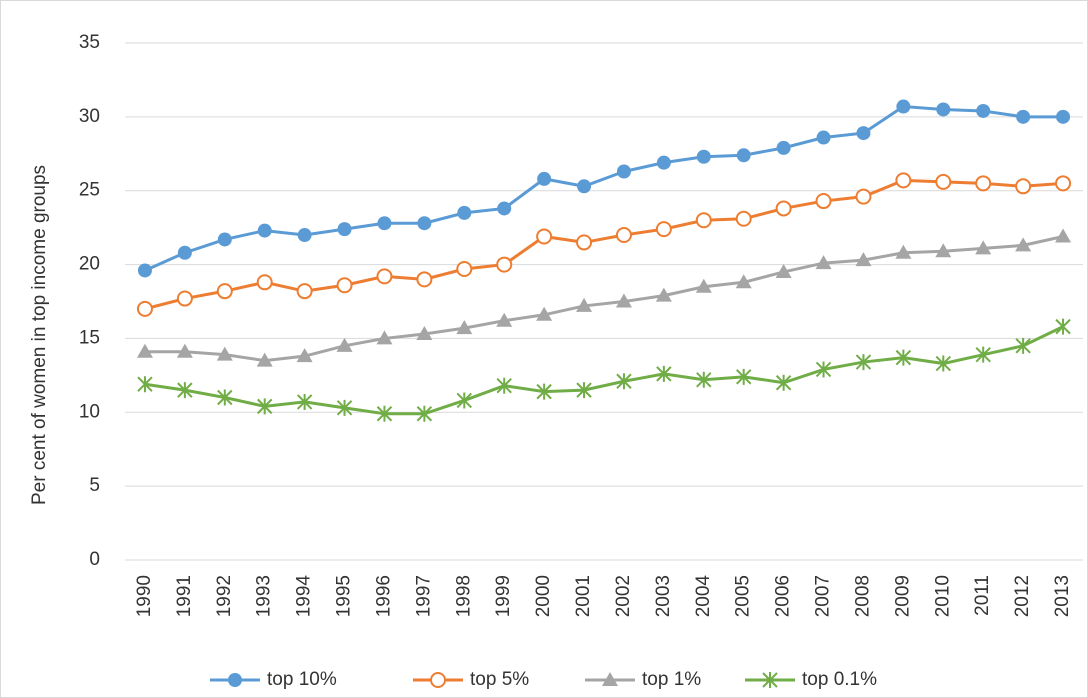 The image size is (1088, 698). Describe the element at coordinates (839, 679) in the screenshot. I see `legend-label: top 0.1%` at that location.